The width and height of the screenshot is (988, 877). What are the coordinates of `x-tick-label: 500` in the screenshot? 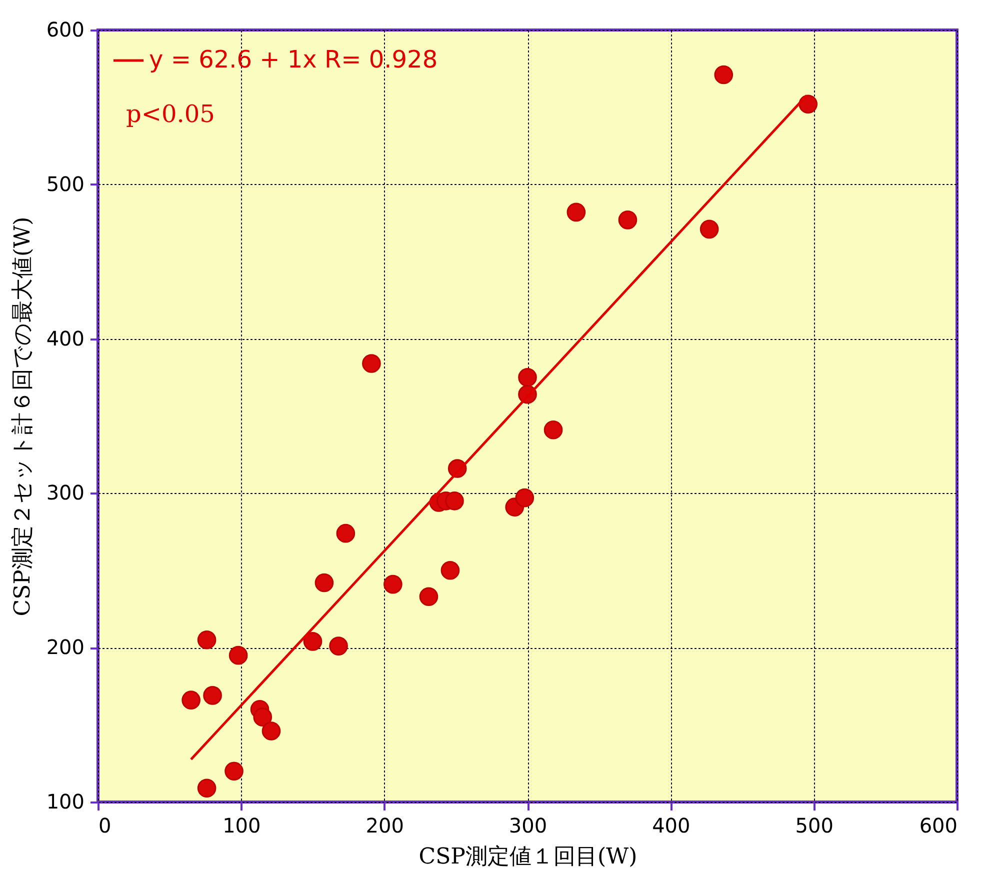 It's located at (814, 826).